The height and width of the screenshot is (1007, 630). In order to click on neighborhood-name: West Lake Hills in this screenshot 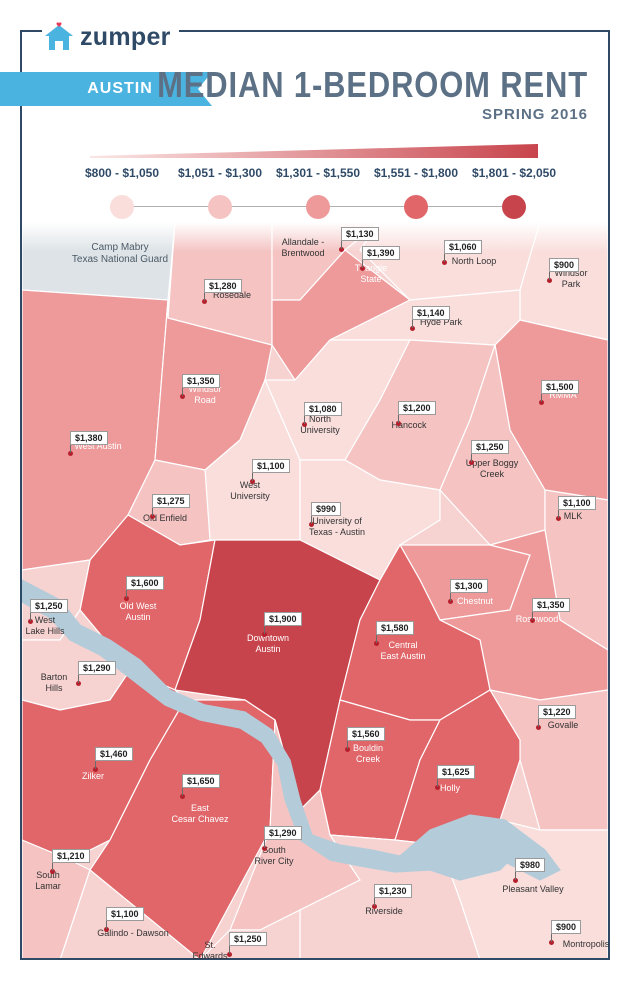, I will do `click(45, 625)`.